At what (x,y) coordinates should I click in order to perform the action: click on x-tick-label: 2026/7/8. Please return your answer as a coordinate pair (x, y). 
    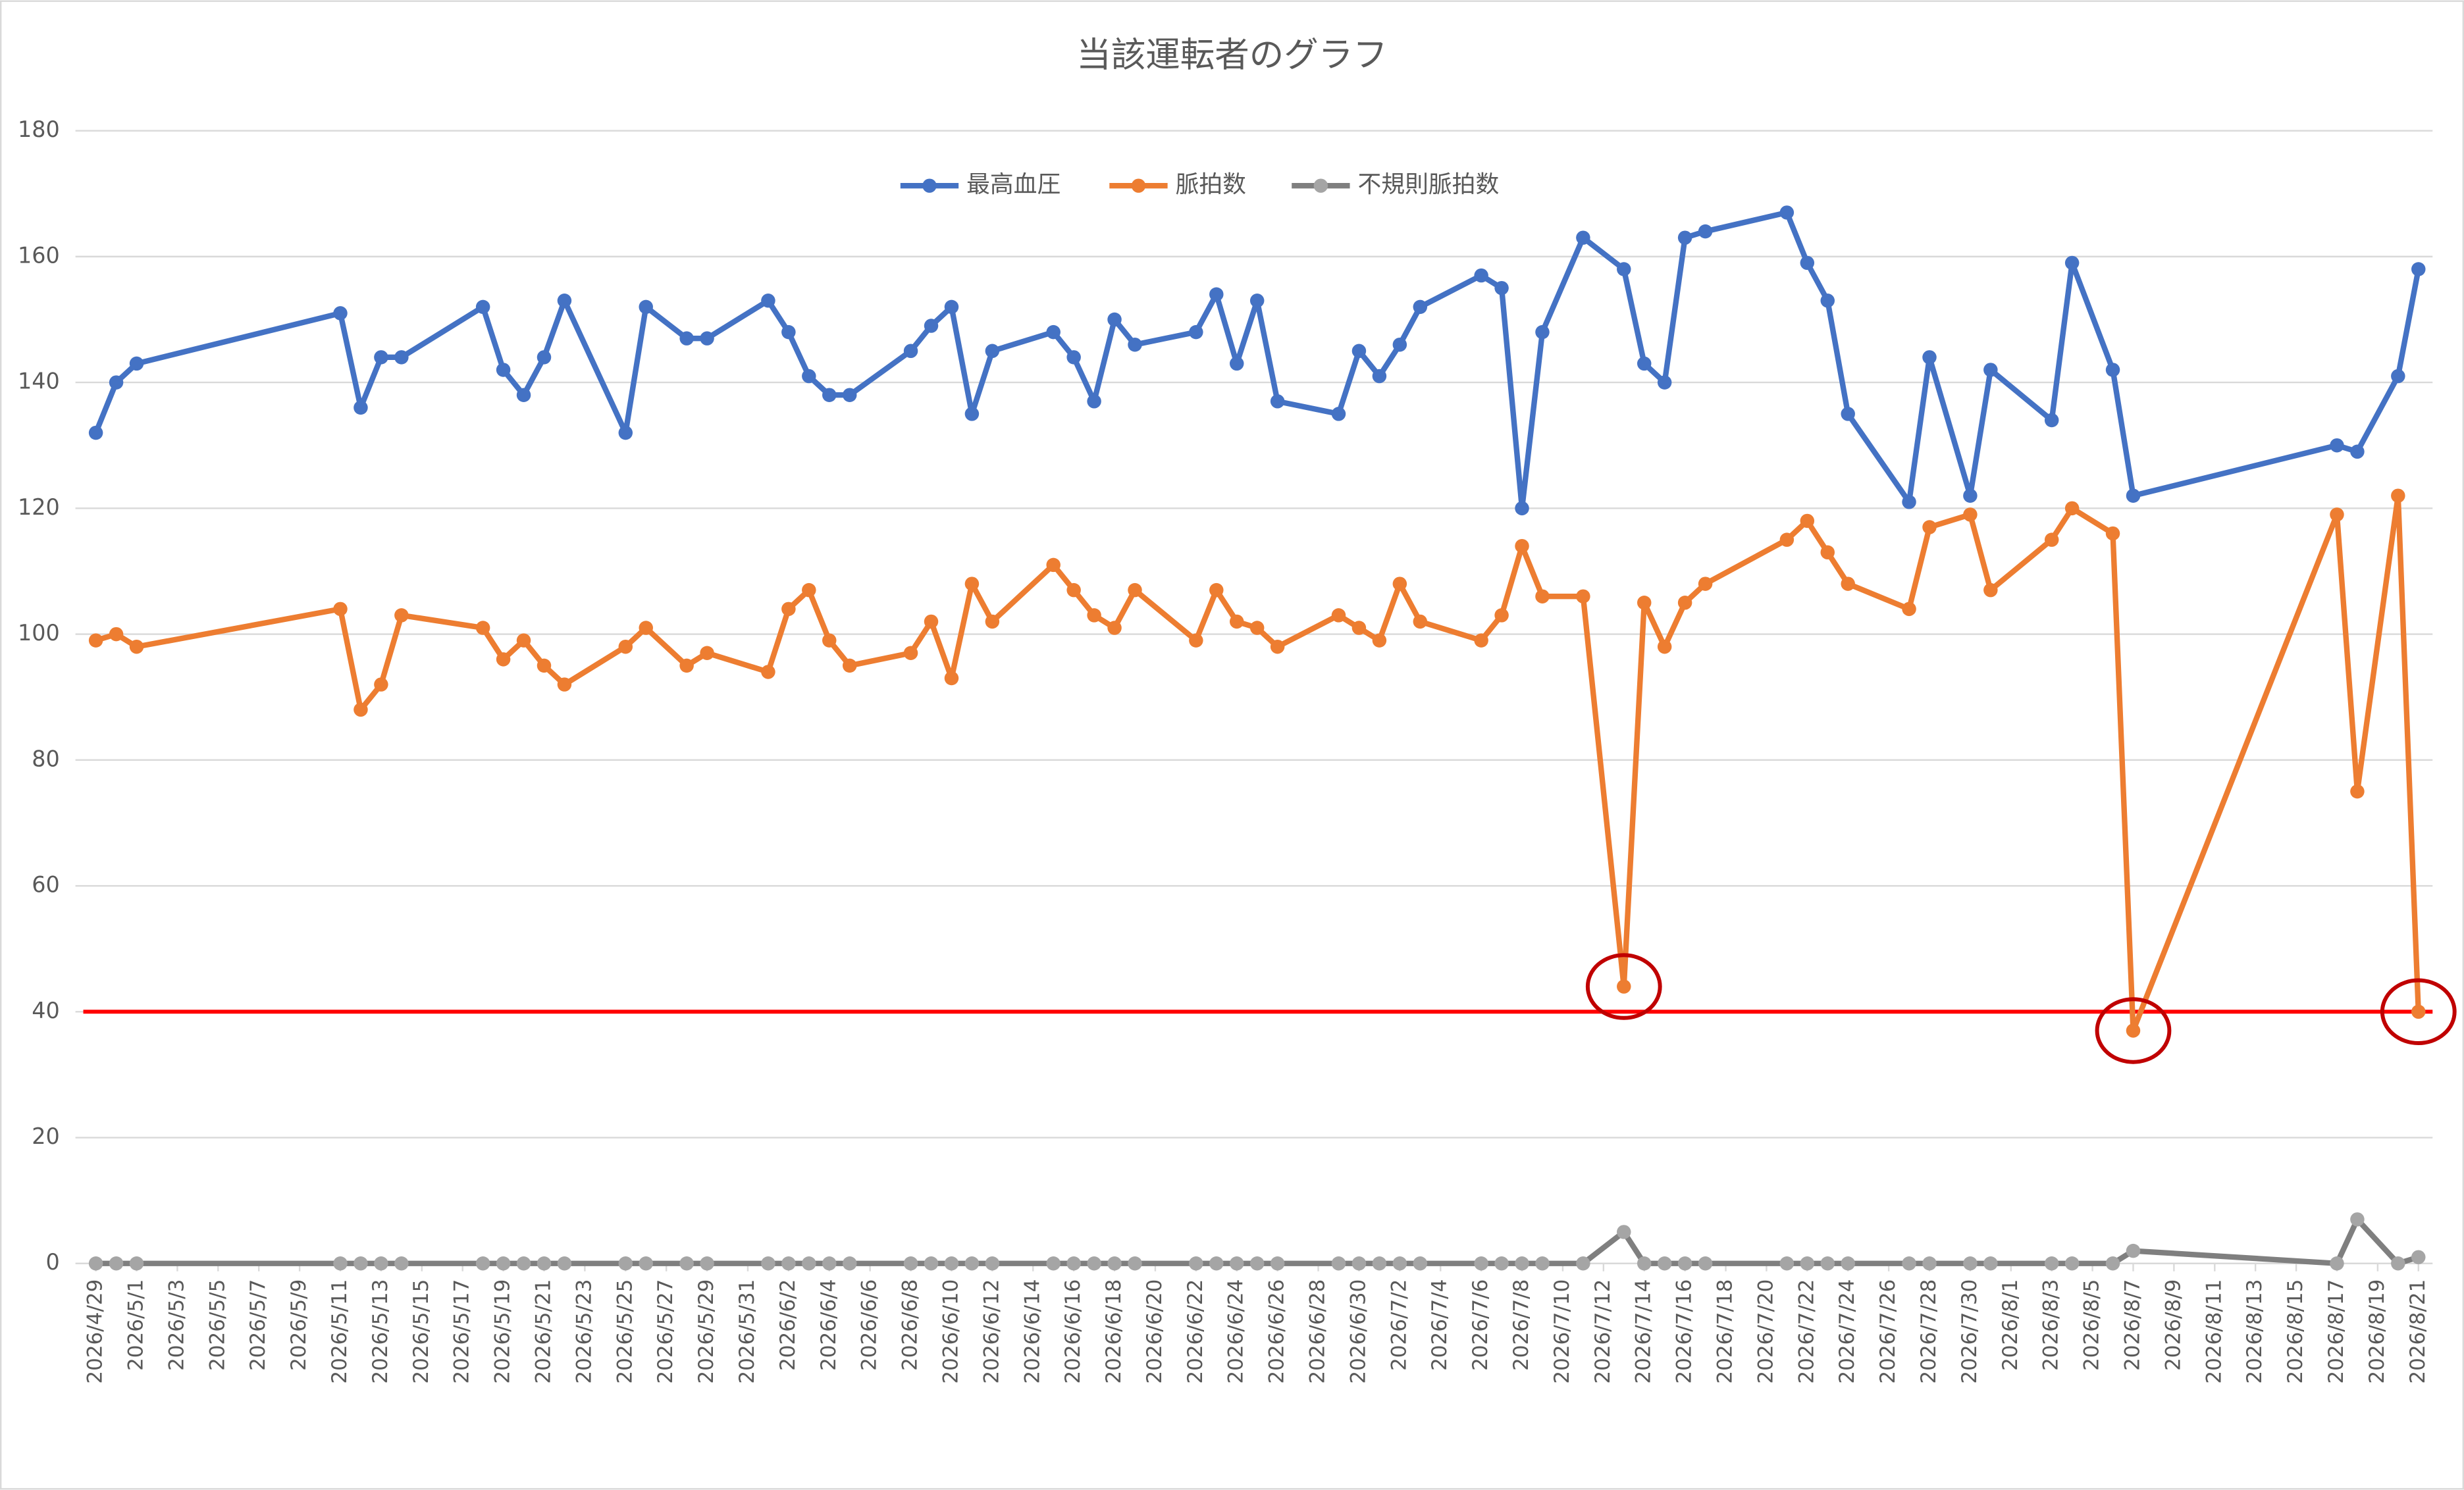
    Looking at the image, I should click on (1521, 1325).